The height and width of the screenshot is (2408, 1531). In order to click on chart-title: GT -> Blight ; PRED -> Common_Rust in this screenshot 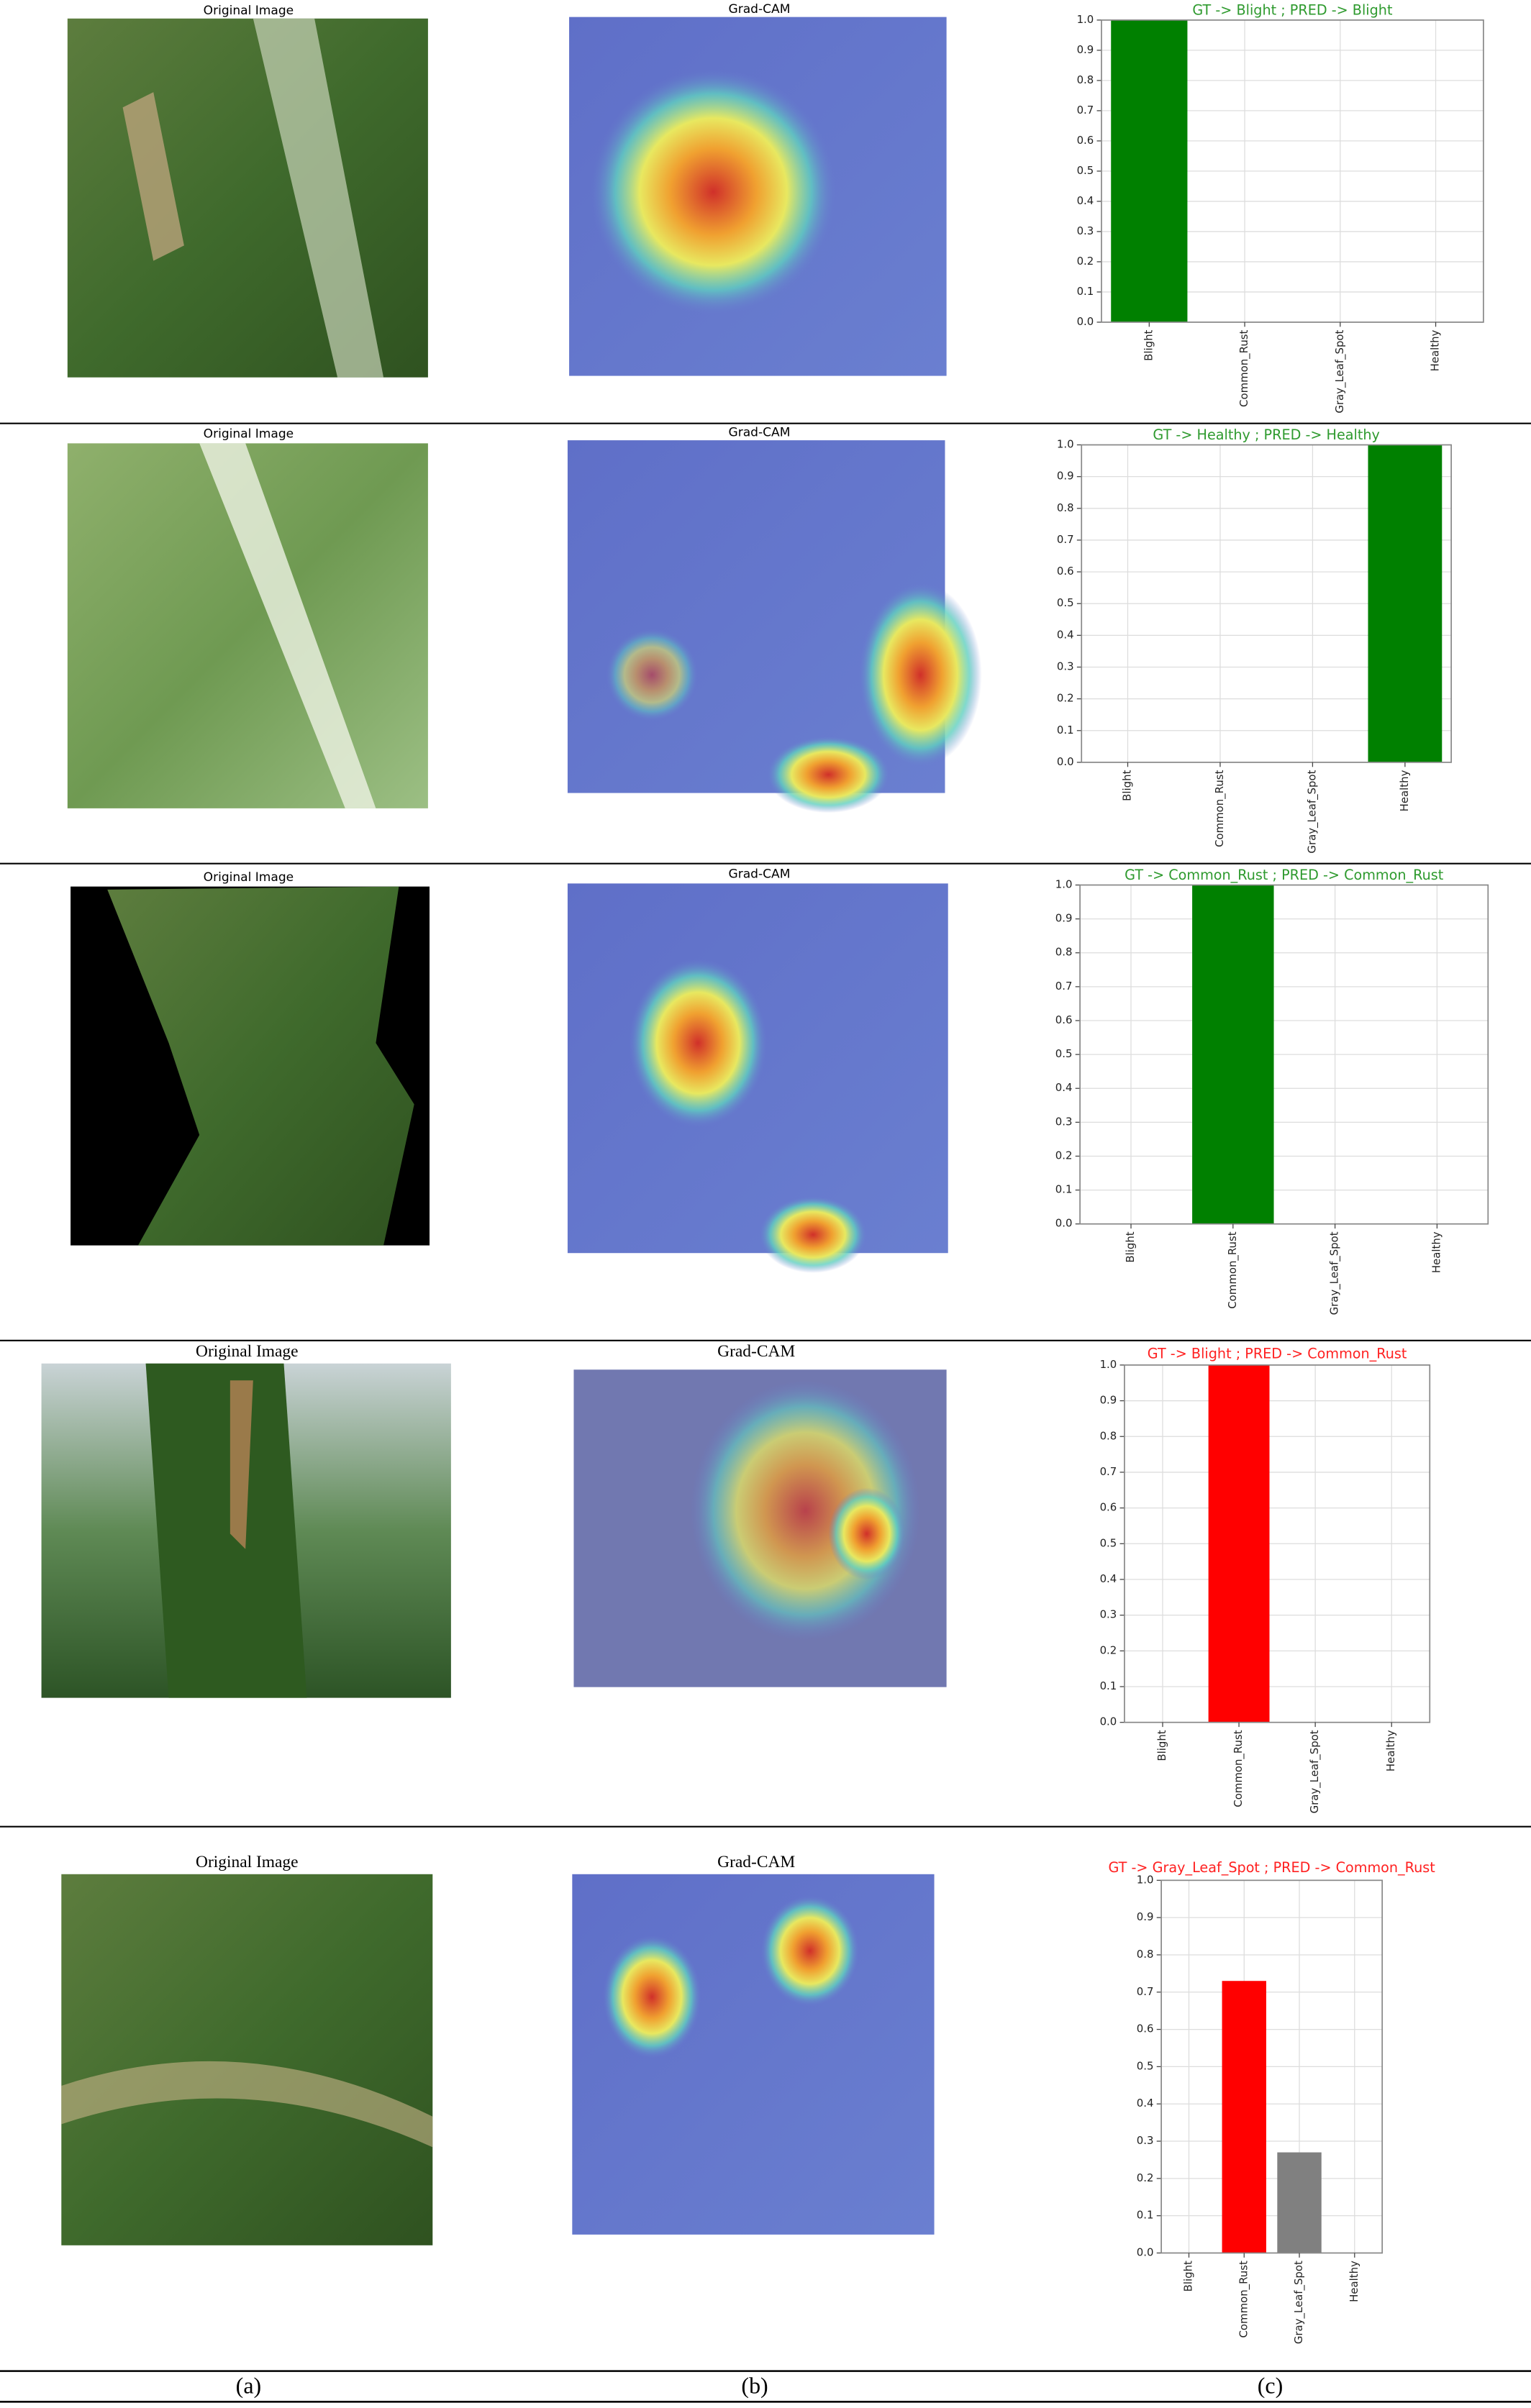, I will do `click(1277, 1353)`.